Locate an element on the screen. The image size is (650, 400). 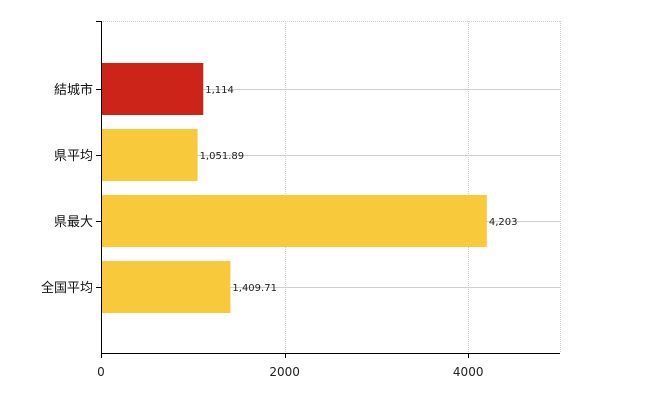
category-label: 県最大 is located at coordinates (73, 222).